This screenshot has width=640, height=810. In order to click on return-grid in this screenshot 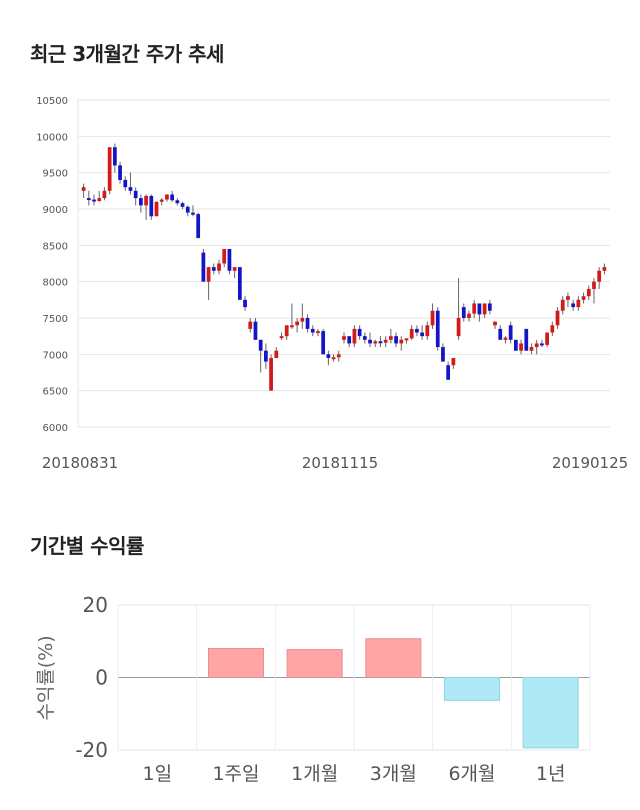, I will do `click(354, 677)`.